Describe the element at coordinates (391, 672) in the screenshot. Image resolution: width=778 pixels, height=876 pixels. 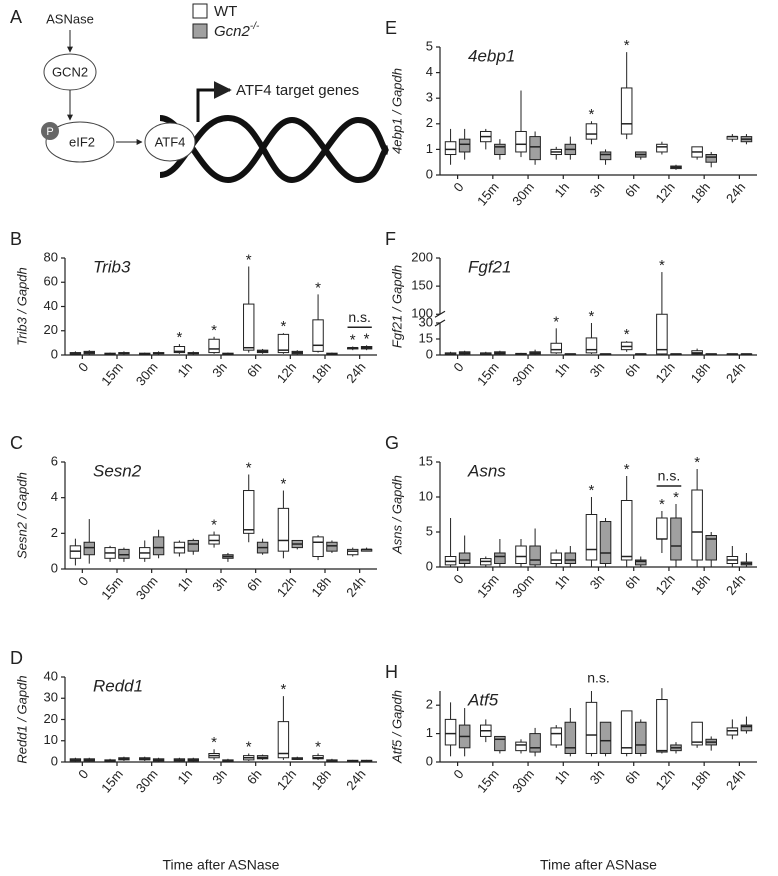
I see `panel-label: H` at that location.